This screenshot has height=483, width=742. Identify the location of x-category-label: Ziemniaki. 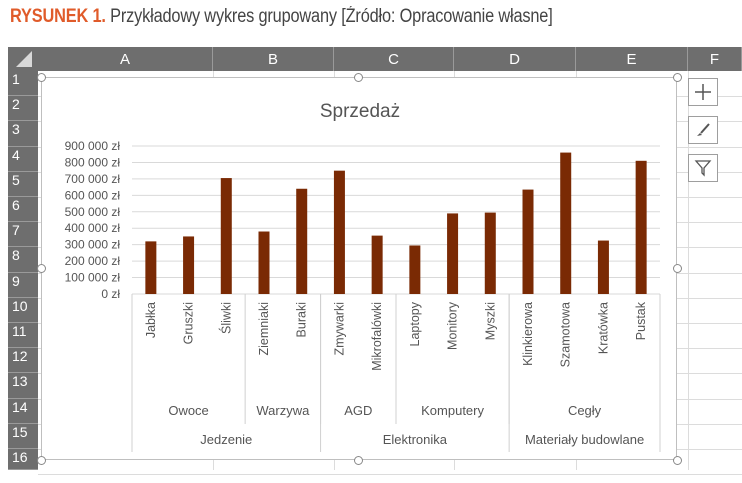
(264, 329).